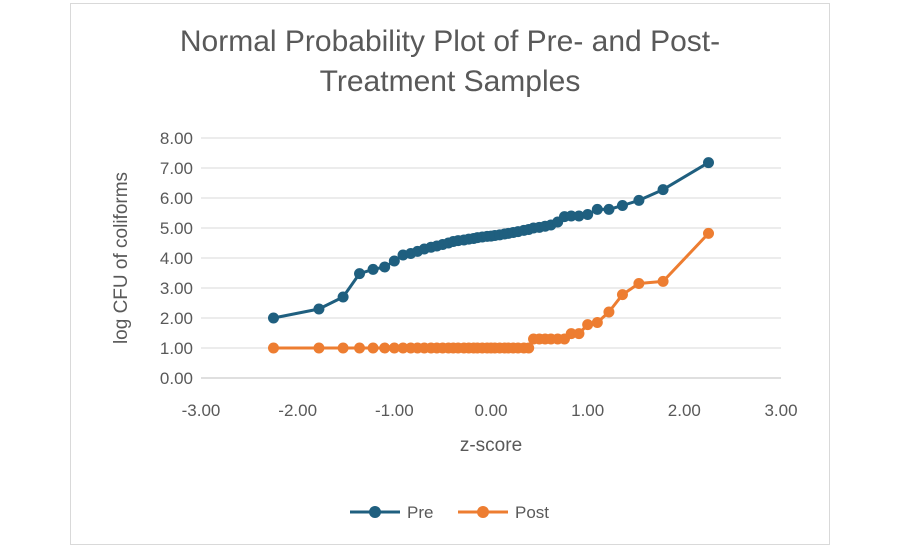  I want to click on legend-label: Pre, so click(420, 512).